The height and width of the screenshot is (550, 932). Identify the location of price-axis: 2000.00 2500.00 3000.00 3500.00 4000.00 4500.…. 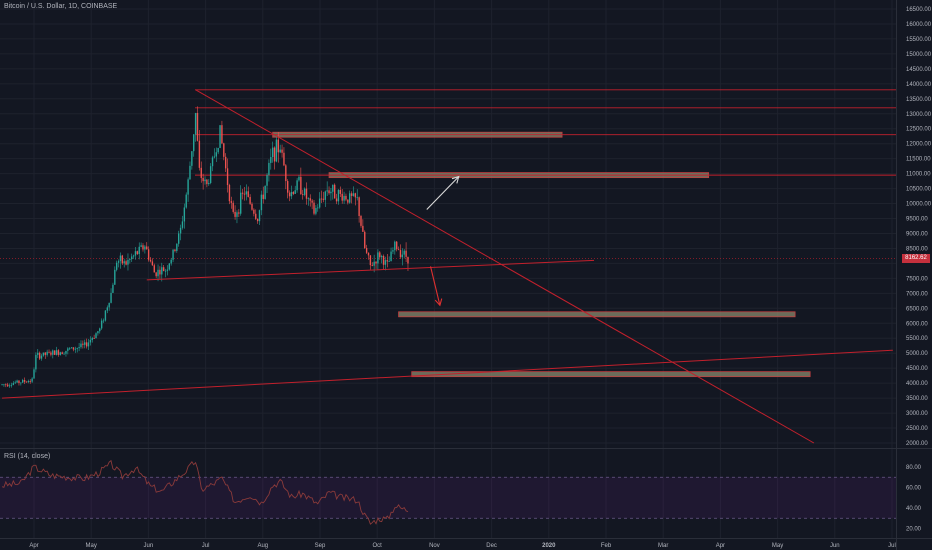
(919, 270).